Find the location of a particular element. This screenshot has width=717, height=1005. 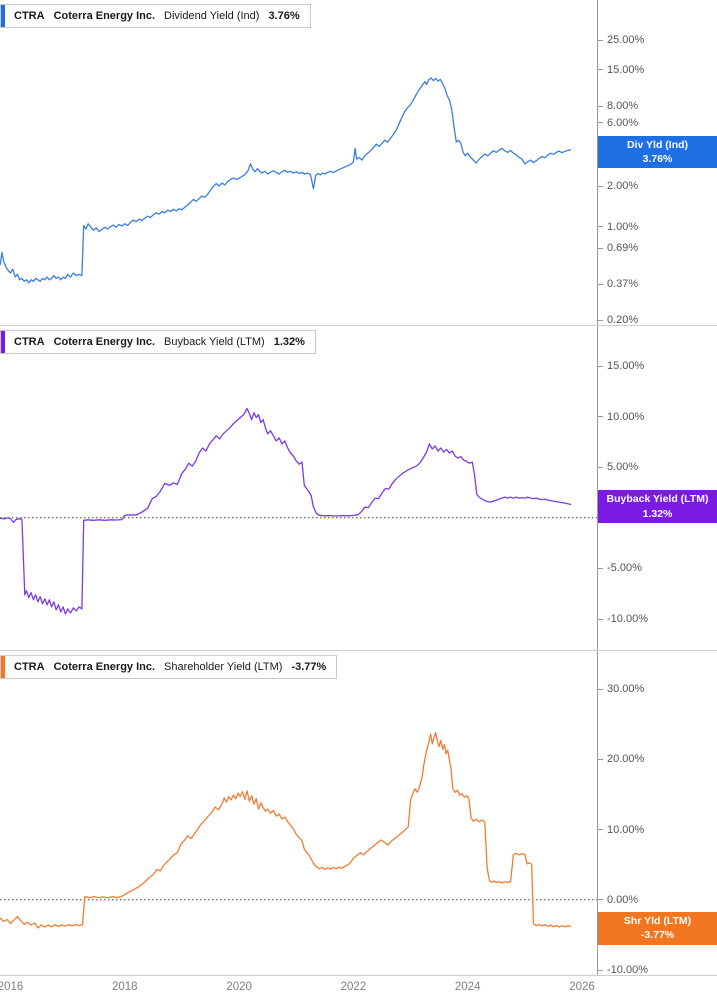

value-tag-value: -3.77% is located at coordinates (657, 935).